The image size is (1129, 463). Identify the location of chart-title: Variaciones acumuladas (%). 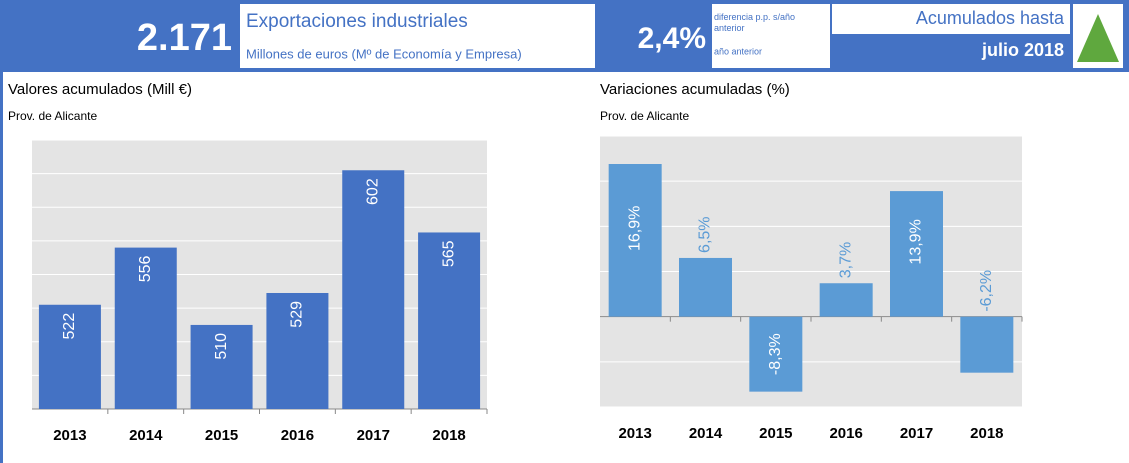
(695, 89).